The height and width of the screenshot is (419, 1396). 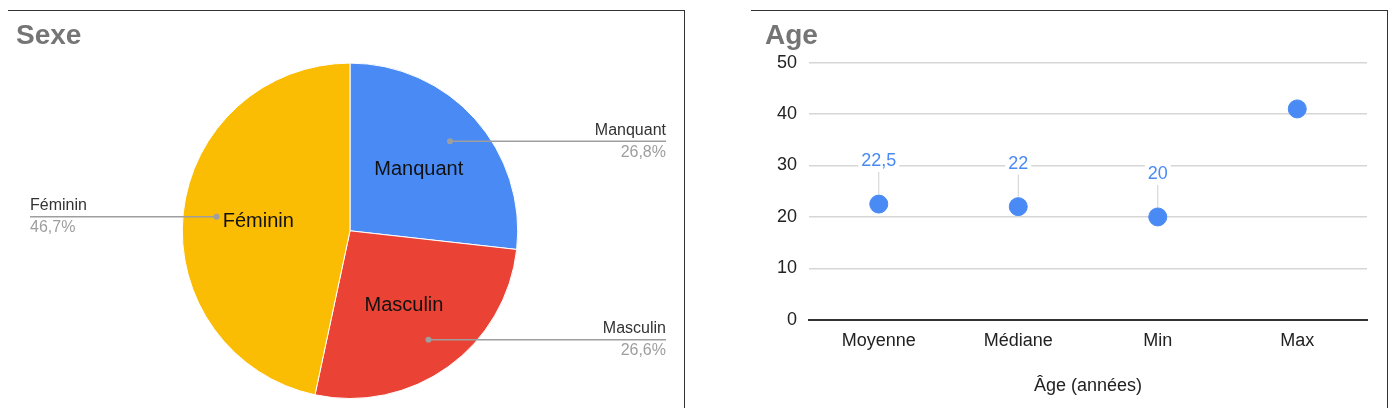 What do you see at coordinates (879, 160) in the screenshot?
I see `data-label: 22,5` at bounding box center [879, 160].